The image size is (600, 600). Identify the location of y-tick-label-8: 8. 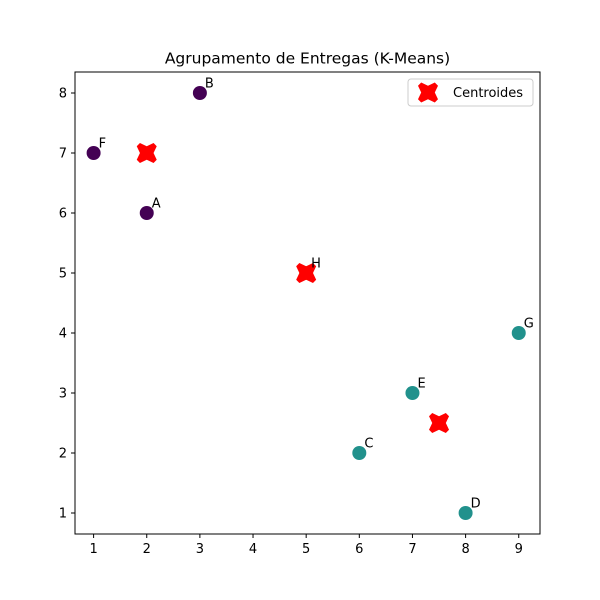
(63, 94).